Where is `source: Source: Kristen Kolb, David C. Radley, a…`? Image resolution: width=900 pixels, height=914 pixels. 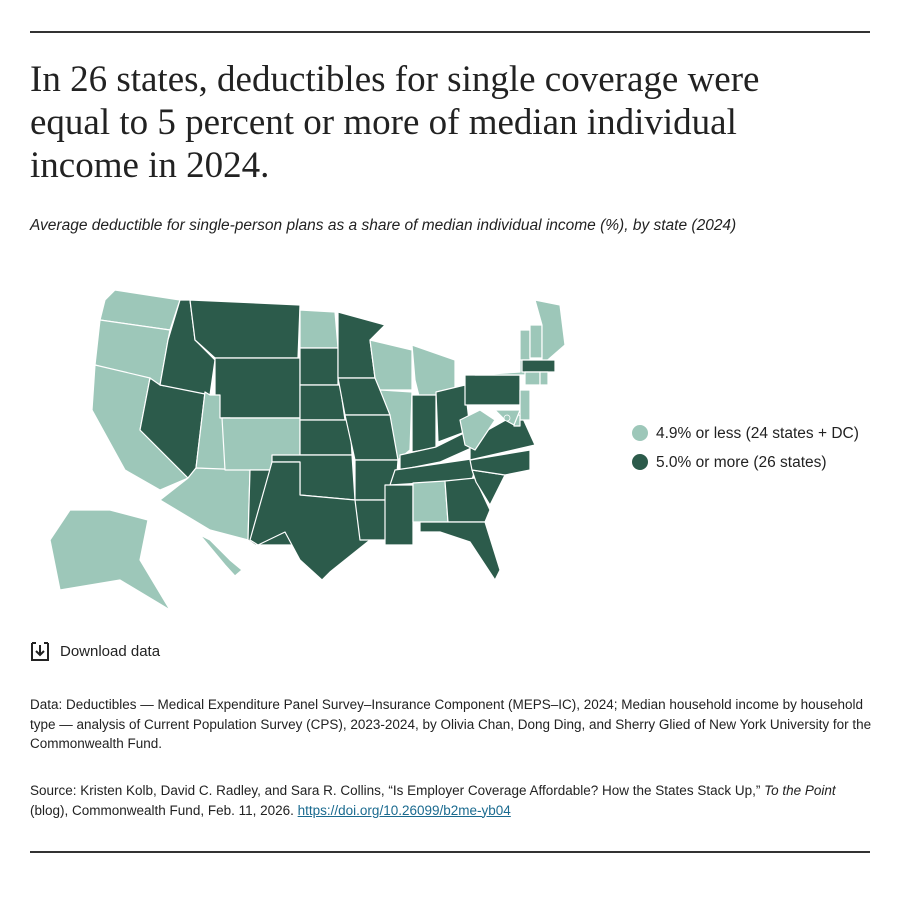 source: Source: Kristen Kolb, David C. Radley, a… is located at coordinates (452, 800).